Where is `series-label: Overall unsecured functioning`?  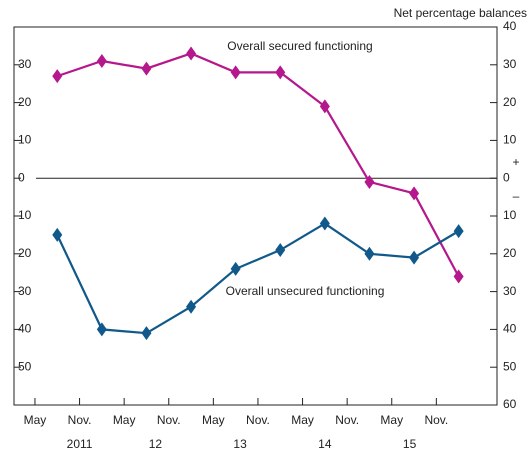
series-label: Overall unsecured functioning is located at coordinates (305, 291).